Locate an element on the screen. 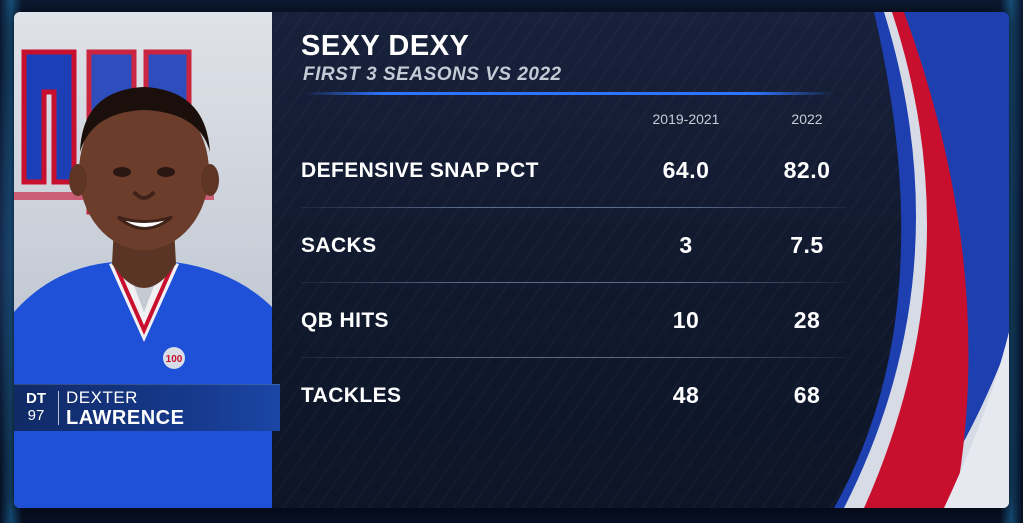 This screenshot has width=1023, height=523. player-name-plate: DT 97 DEXTER LAWRENCE is located at coordinates (147, 407).